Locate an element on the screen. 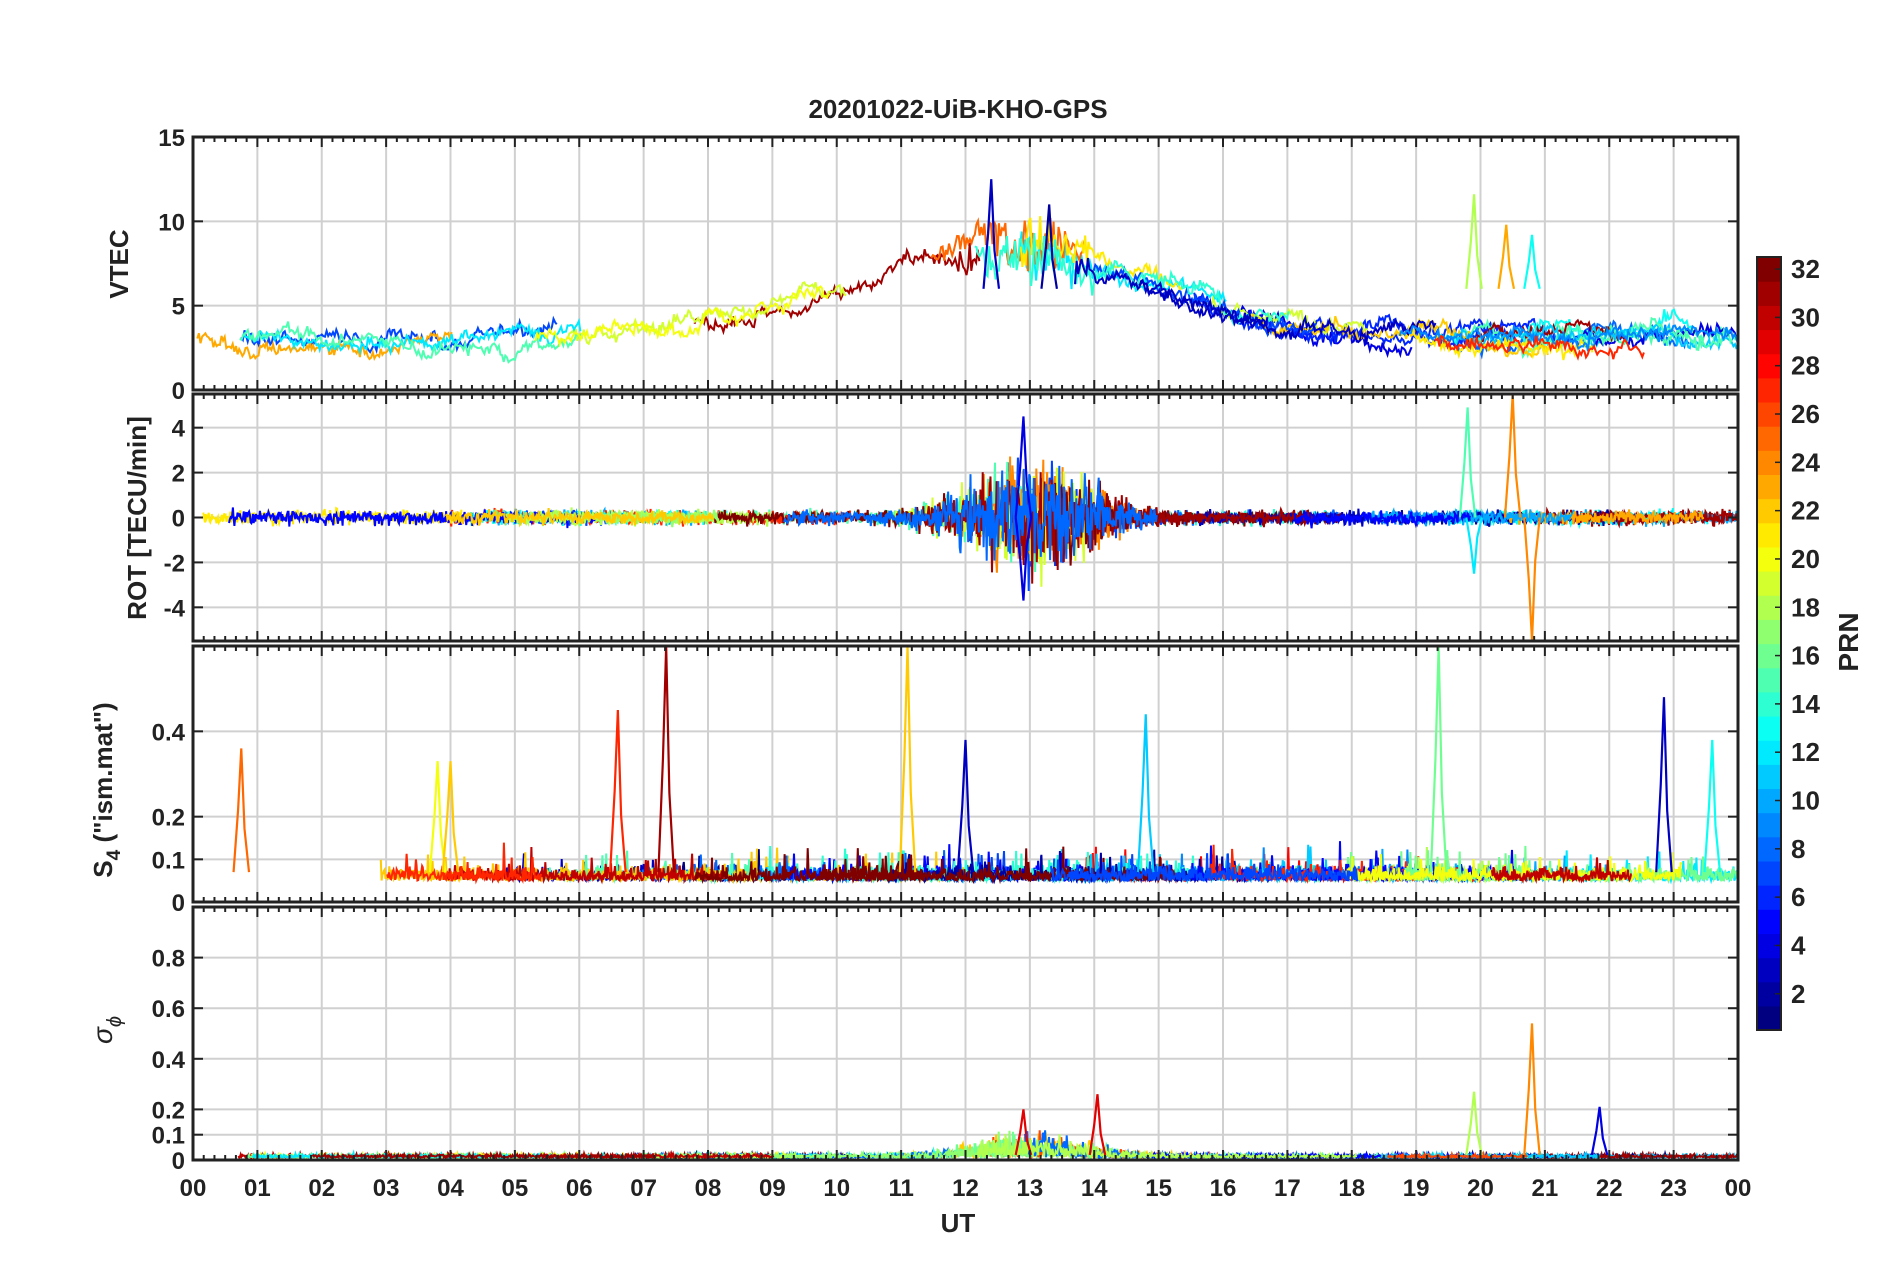 This screenshot has width=1902, height=1272. colorbar-tick-label: 30 is located at coordinates (1805, 317).